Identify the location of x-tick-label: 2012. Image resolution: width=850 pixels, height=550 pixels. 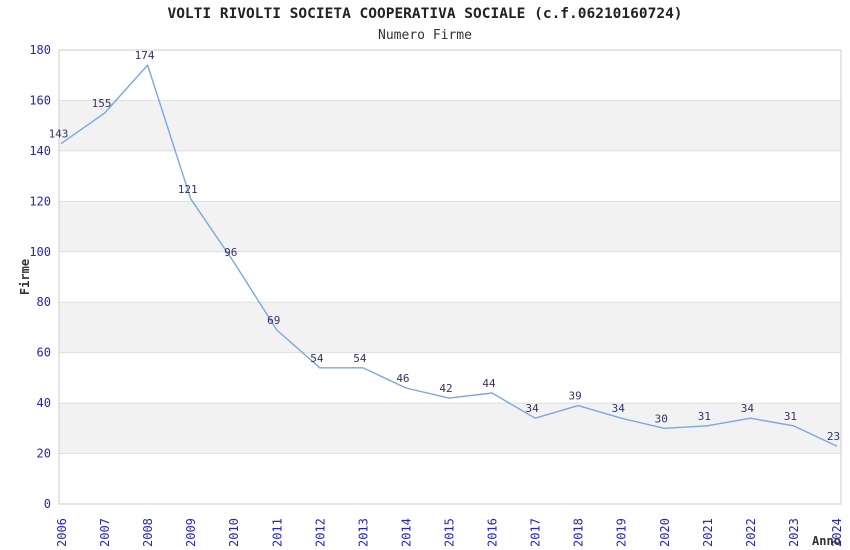
(320, 532).